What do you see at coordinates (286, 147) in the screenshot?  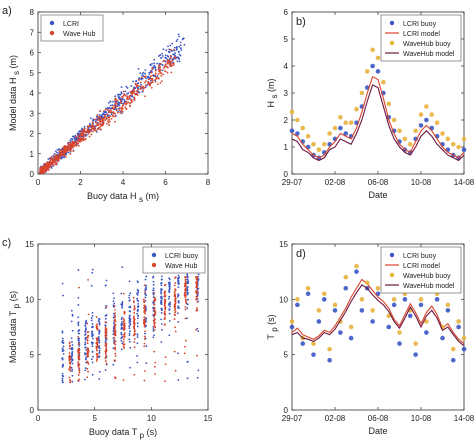 I see `panel-b-ytick-label: 1` at bounding box center [286, 147].